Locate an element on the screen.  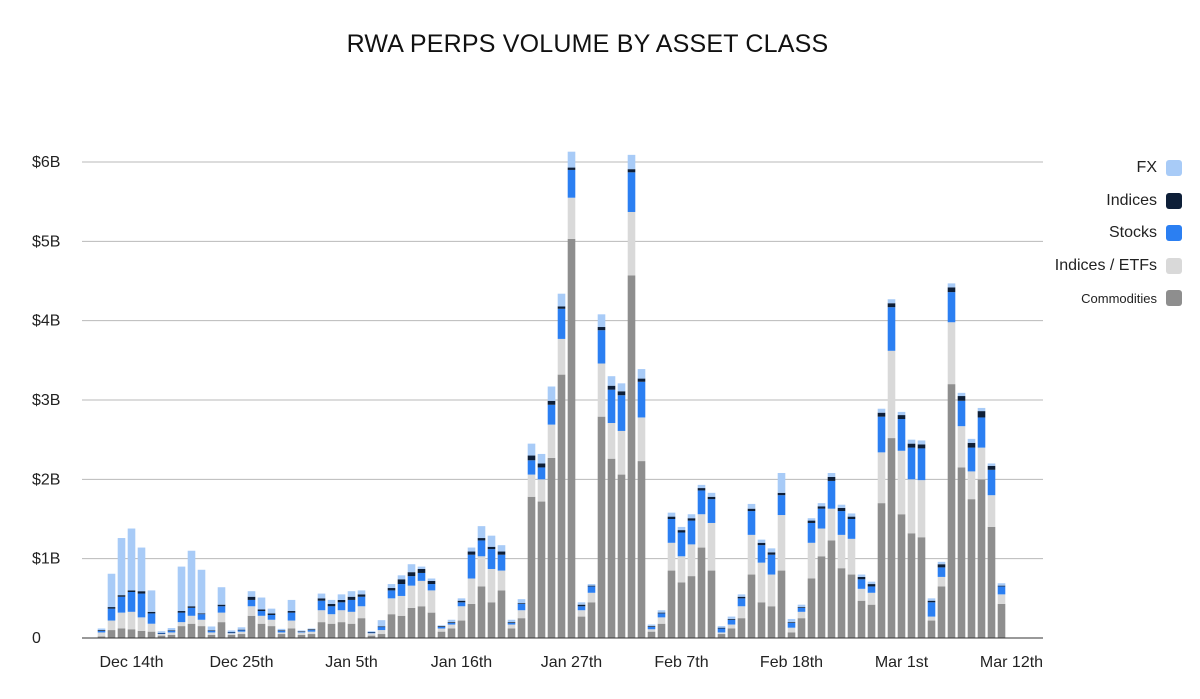
legend-item-commodities: Commodities is located at coordinates (1072, 298).